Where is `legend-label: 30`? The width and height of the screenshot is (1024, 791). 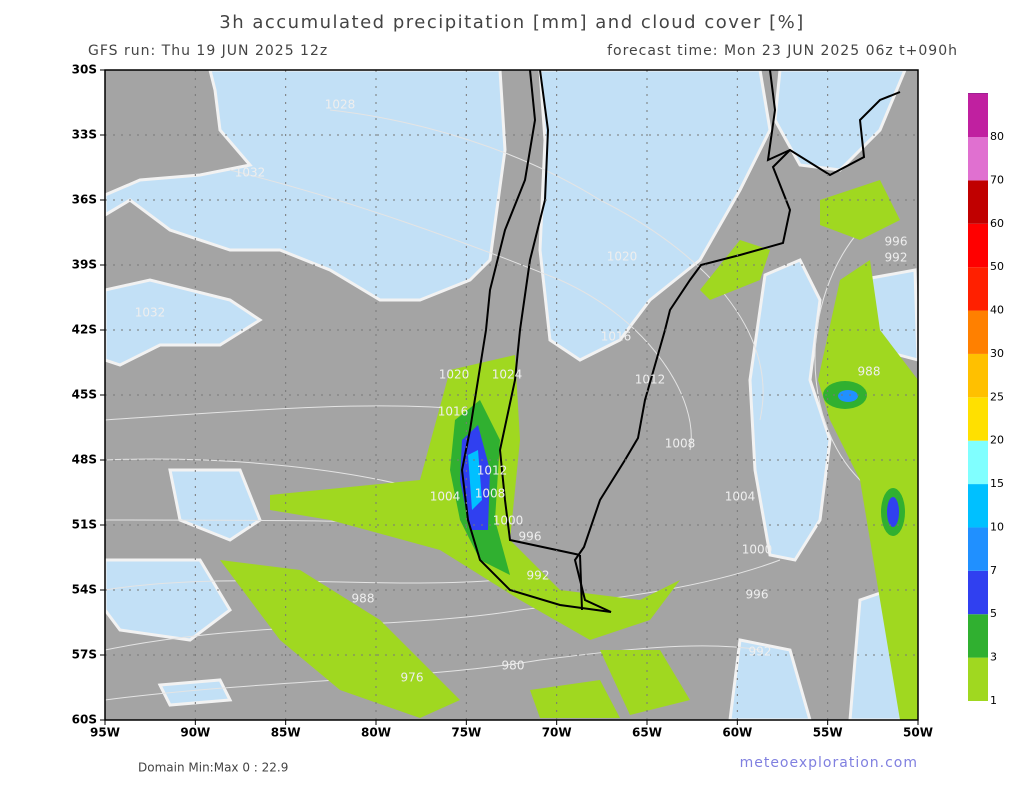 legend-label: 30 is located at coordinates (997, 353).